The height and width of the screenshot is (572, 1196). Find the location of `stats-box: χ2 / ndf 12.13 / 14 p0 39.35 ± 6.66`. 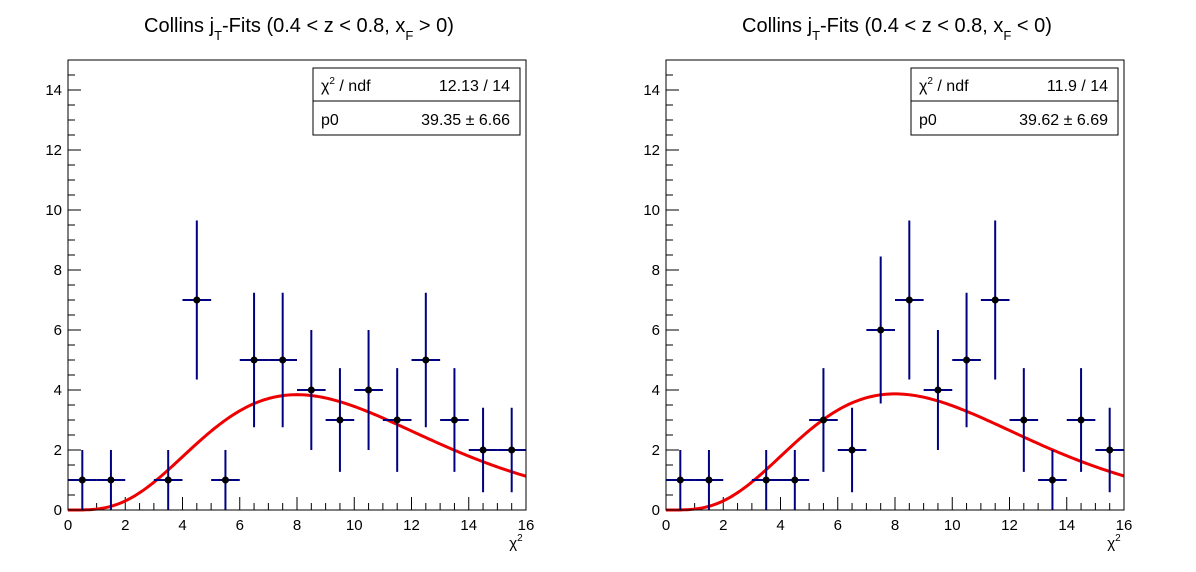

stats-box: χ2 / ndf 12.13 / 14 p0 39.35 ± 6.66 is located at coordinates (416, 101).